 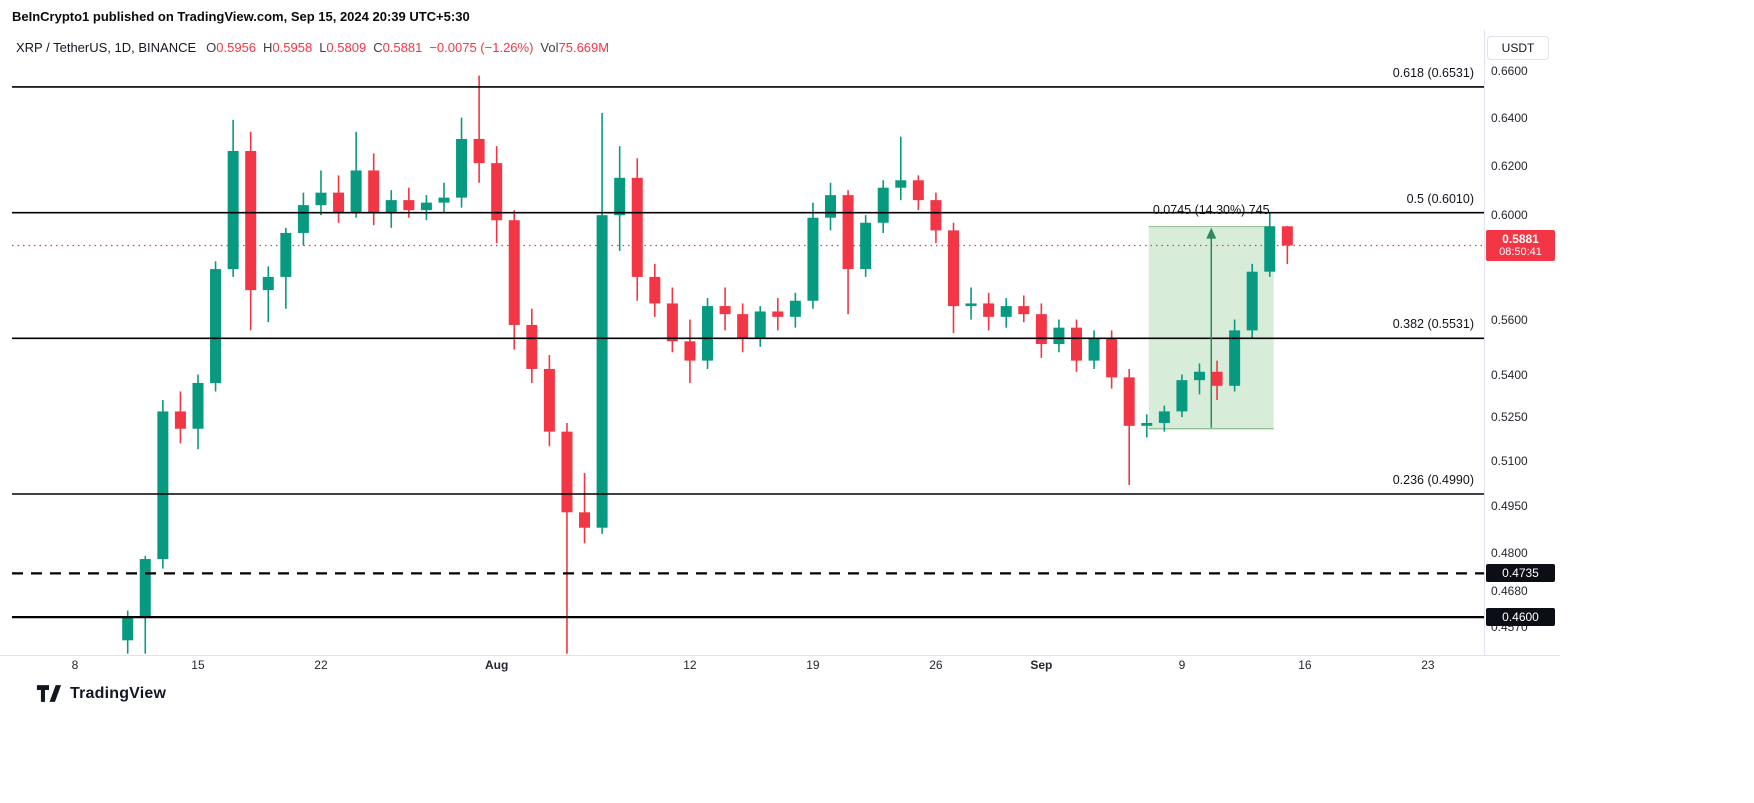 I want to click on measurement-arrow, so click(x=1211, y=327).